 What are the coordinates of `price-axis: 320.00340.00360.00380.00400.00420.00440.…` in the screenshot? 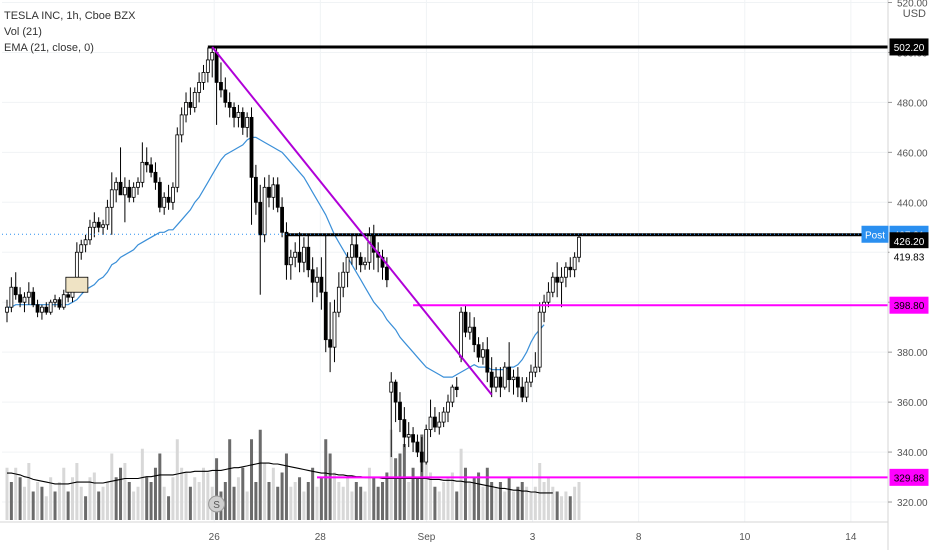 It's located at (907, 275).